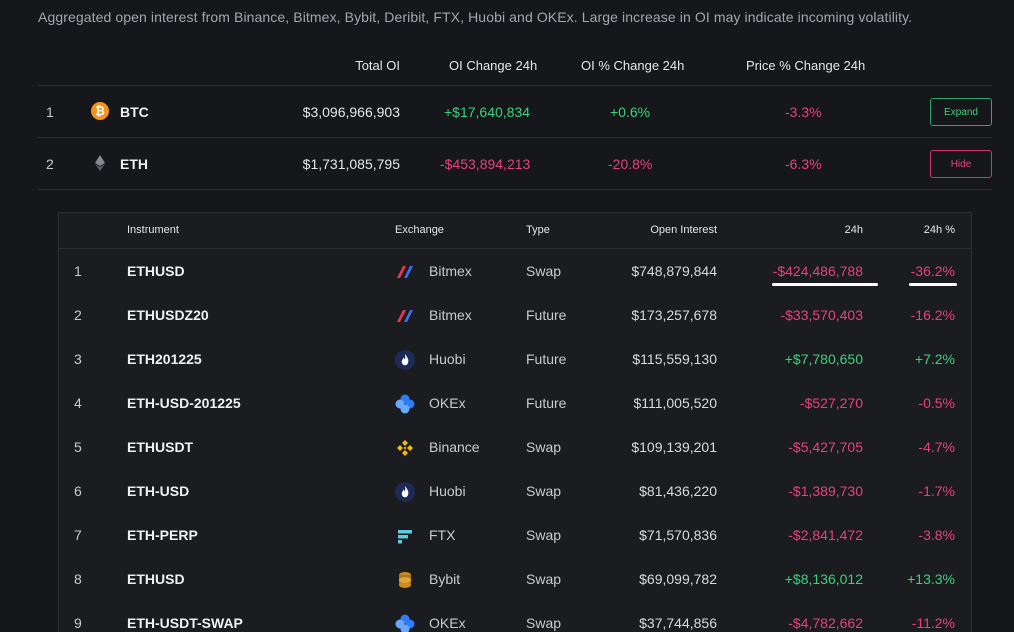  Describe the element at coordinates (50, 112) in the screenshot. I see `row-index: 1` at that location.